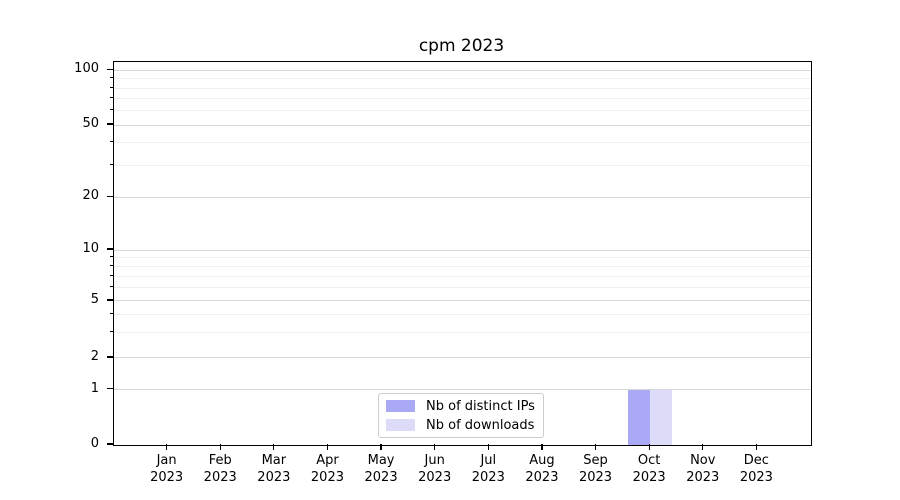 The image size is (900, 500). Describe the element at coordinates (94, 388) in the screenshot. I see `y-tick-label: 1` at that location.